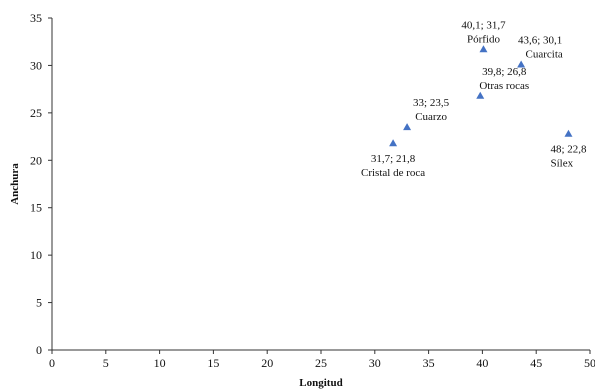  Describe the element at coordinates (484, 39) in the screenshot. I see `point-name-label: Pórfido` at that location.